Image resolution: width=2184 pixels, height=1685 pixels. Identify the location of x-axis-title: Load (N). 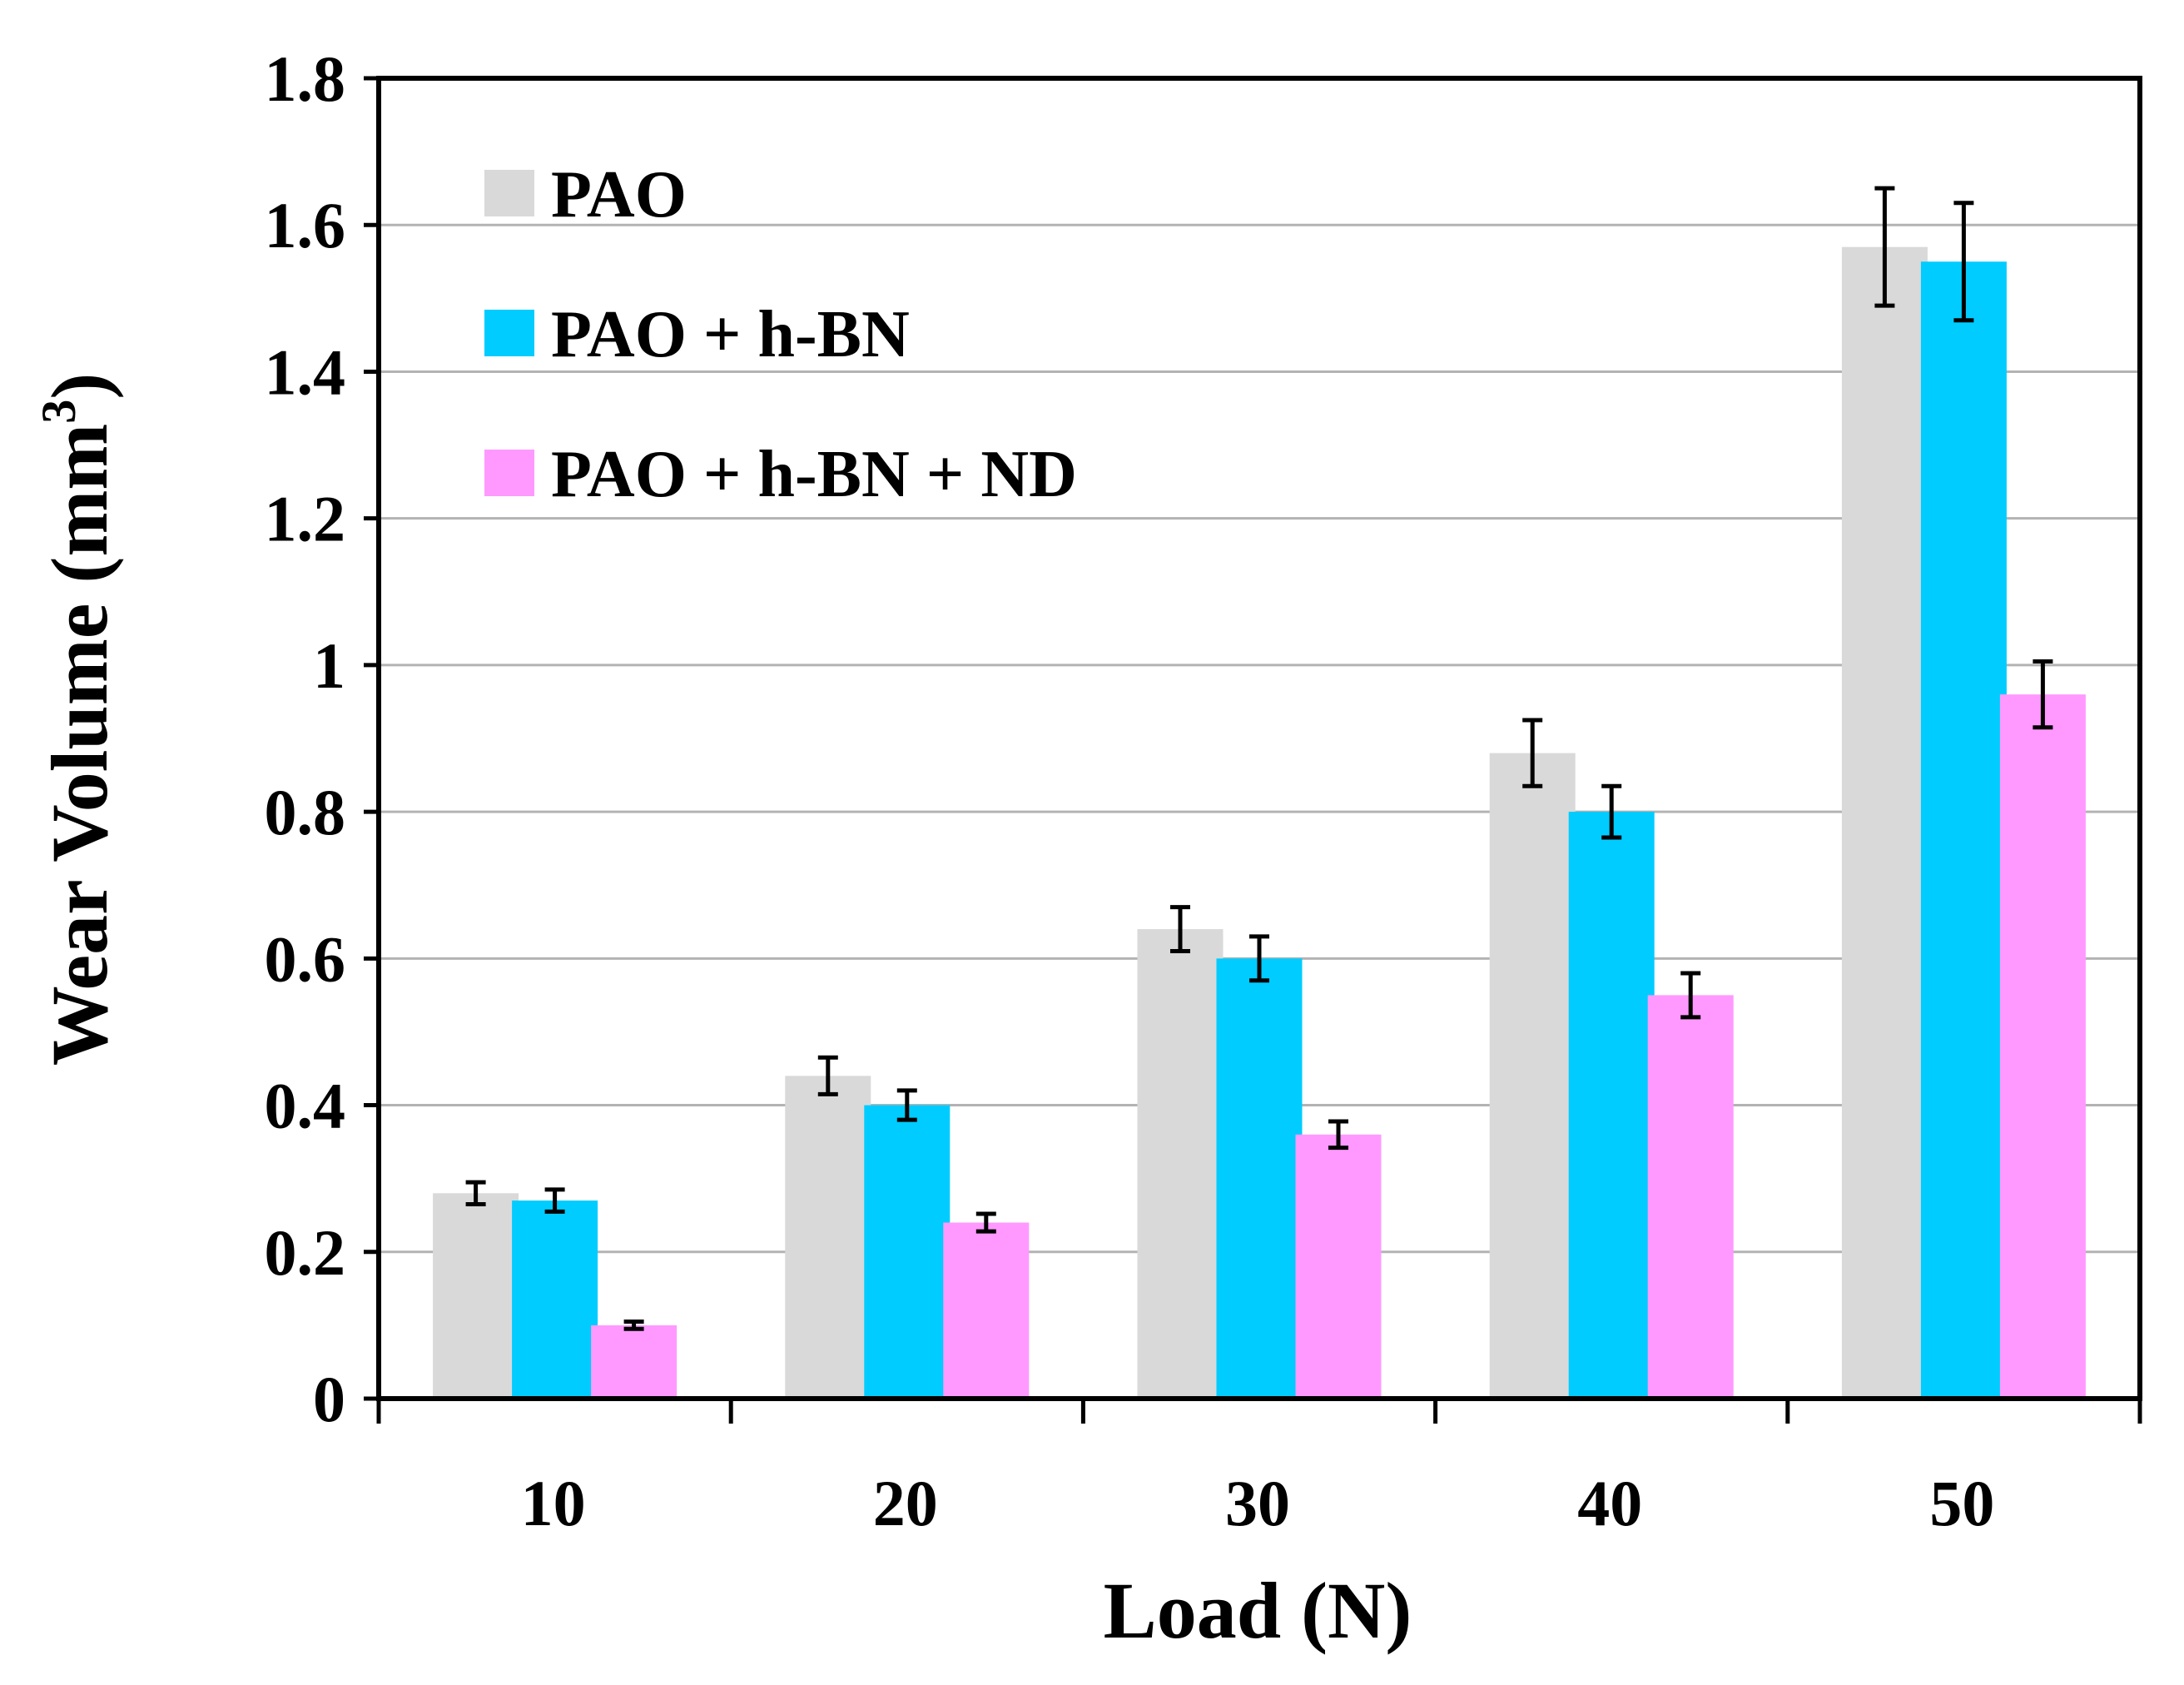
(1258, 1610).